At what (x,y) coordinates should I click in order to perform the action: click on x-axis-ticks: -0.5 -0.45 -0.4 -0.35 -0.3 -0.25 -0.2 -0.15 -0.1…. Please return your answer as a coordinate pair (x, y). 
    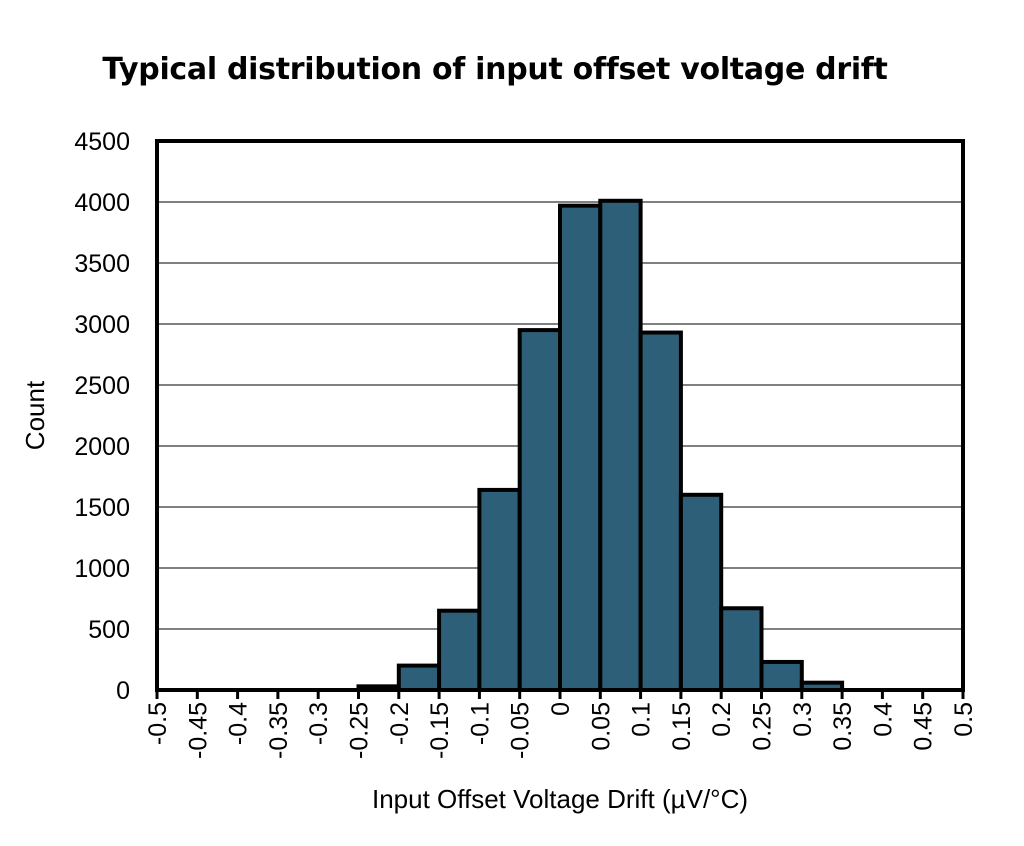
    Looking at the image, I should click on (561, 724).